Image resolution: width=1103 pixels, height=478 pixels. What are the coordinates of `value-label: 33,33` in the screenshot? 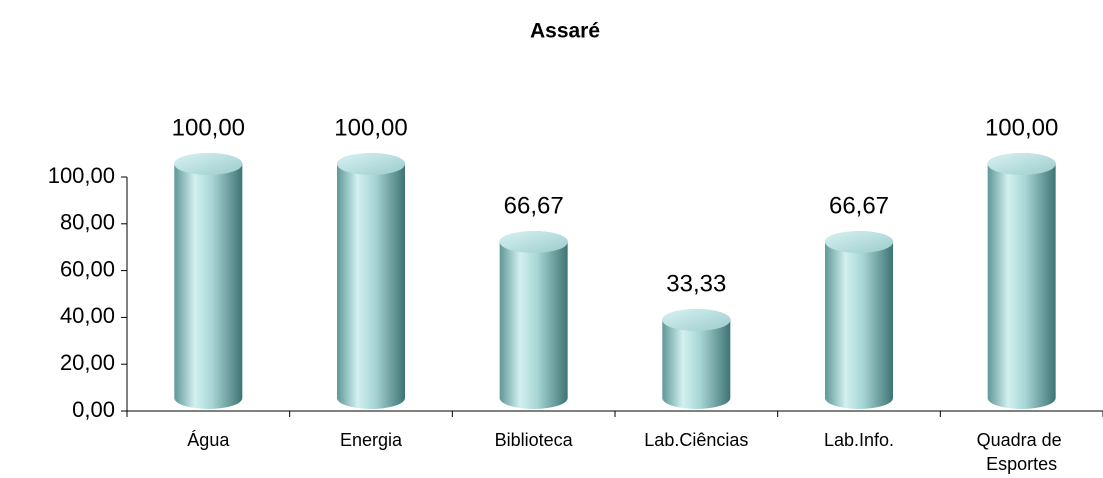 It's located at (696, 283).